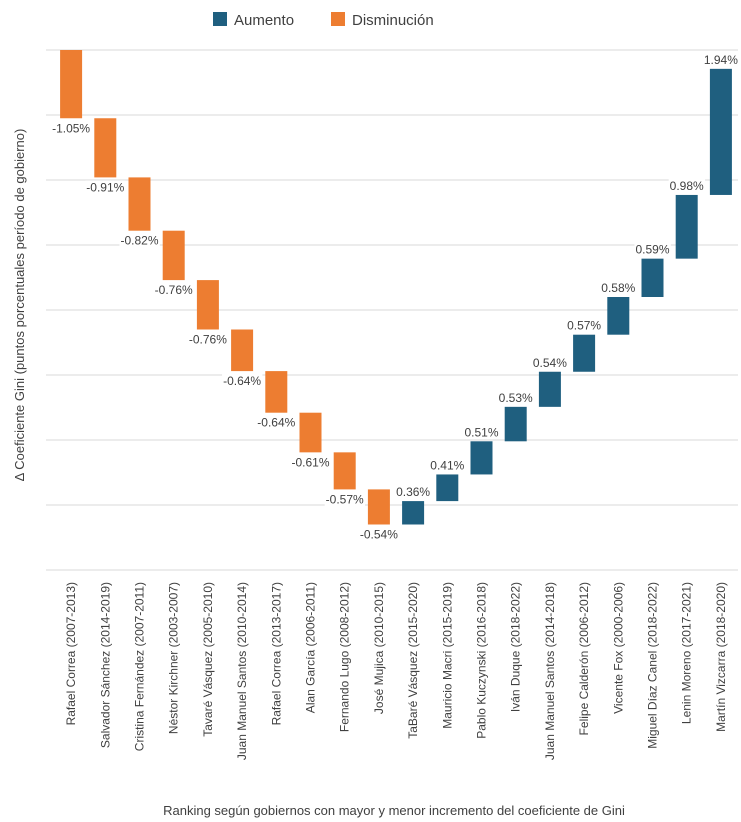 This screenshot has height=822, width=741. Describe the element at coordinates (264, 20) in the screenshot. I see `legend-label-aumento: Aumento` at that location.